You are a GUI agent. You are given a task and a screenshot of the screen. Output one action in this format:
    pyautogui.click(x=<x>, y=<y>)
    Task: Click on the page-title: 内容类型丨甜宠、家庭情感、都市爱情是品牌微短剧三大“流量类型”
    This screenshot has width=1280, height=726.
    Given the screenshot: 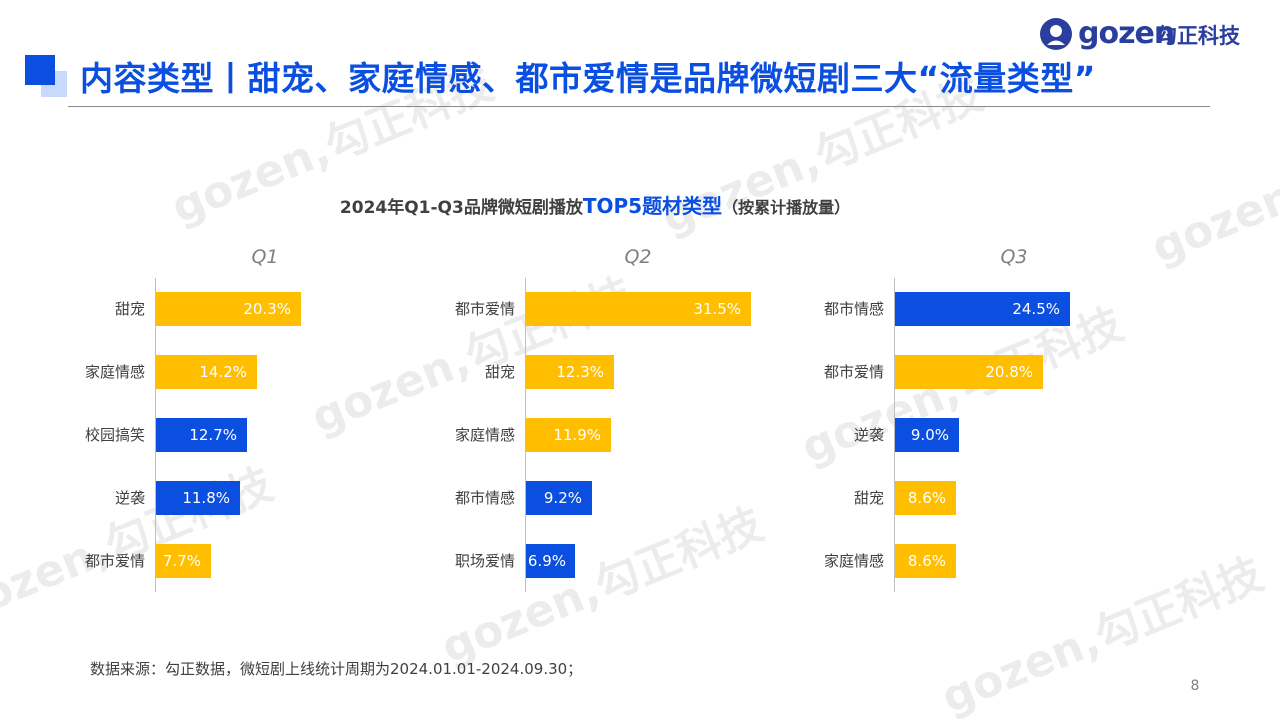 What is the action you would take?
    pyautogui.click(x=588, y=78)
    